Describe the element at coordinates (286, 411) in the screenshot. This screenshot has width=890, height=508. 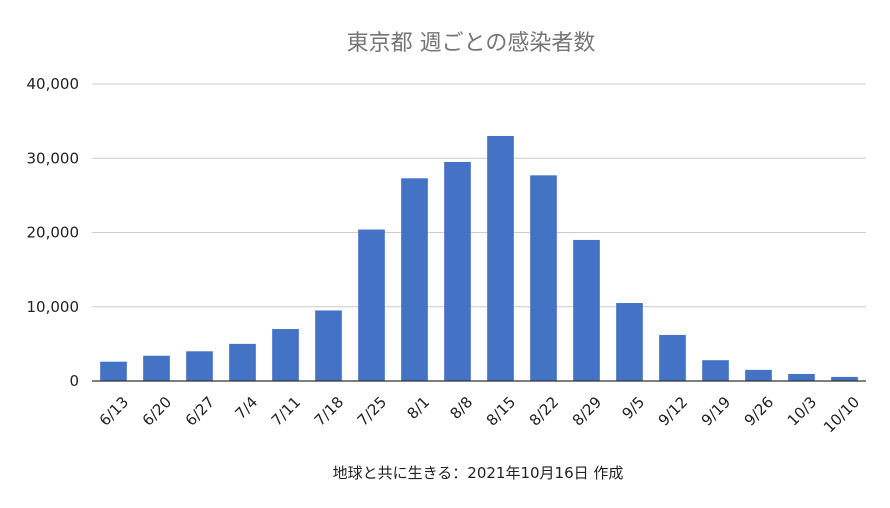
I see `x-tick-label: 7/11` at that location.